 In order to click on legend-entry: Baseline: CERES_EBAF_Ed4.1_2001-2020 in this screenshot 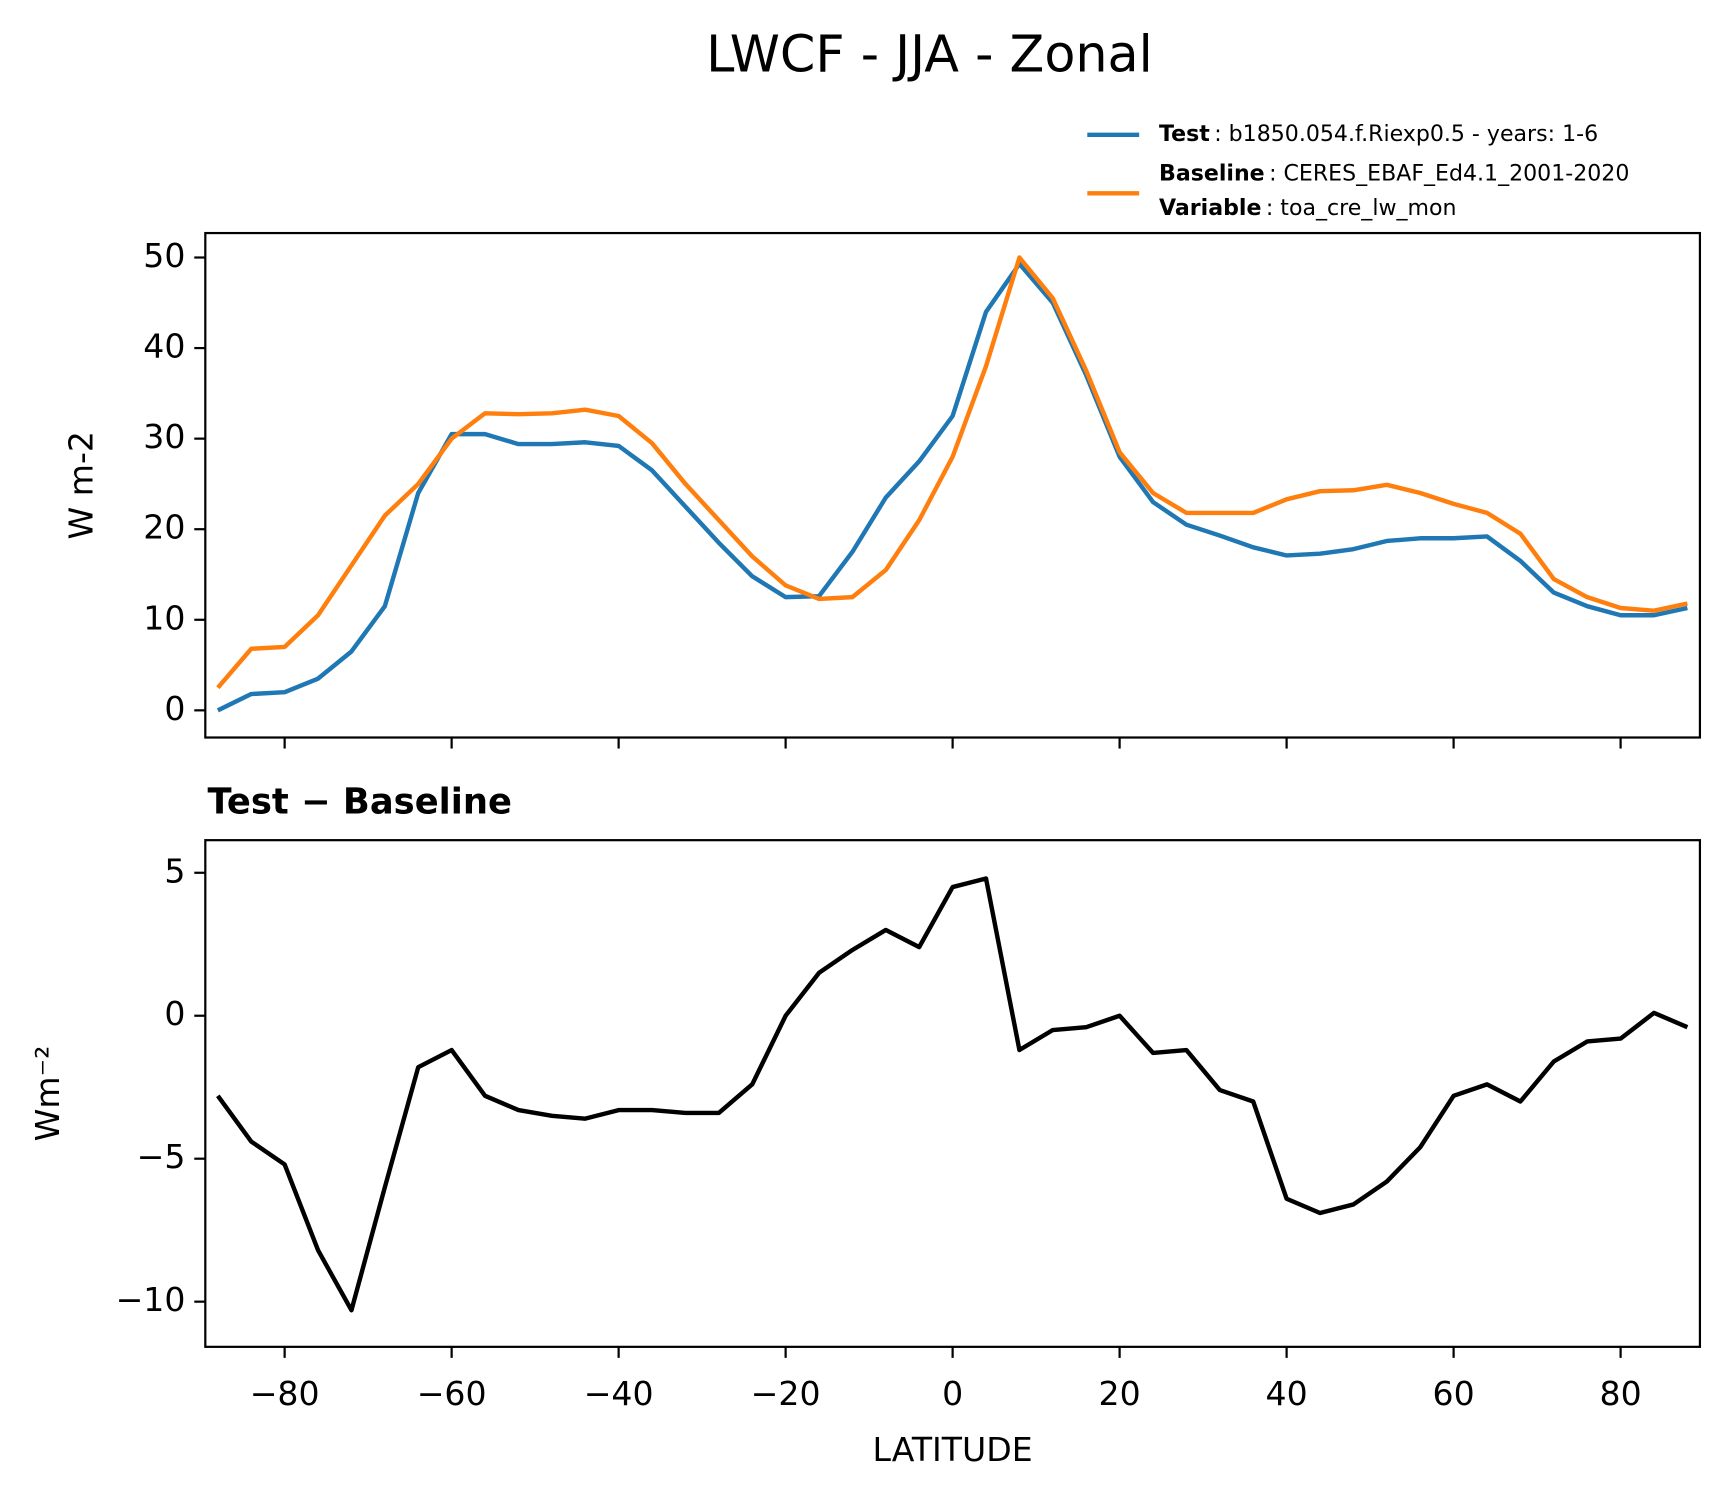, I will do `click(1394, 174)`.